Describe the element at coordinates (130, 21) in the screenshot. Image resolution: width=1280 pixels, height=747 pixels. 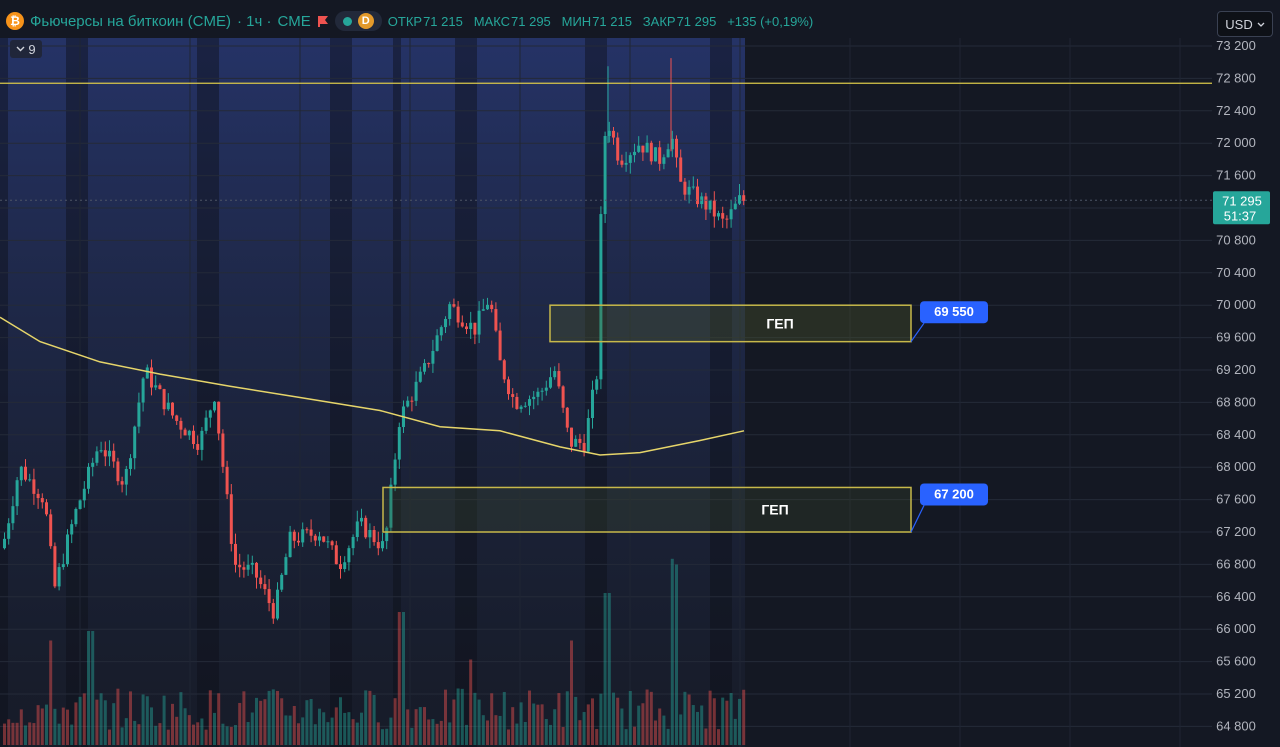
I see `symbol-title: Фьючерсы на биткоин (CME)` at that location.